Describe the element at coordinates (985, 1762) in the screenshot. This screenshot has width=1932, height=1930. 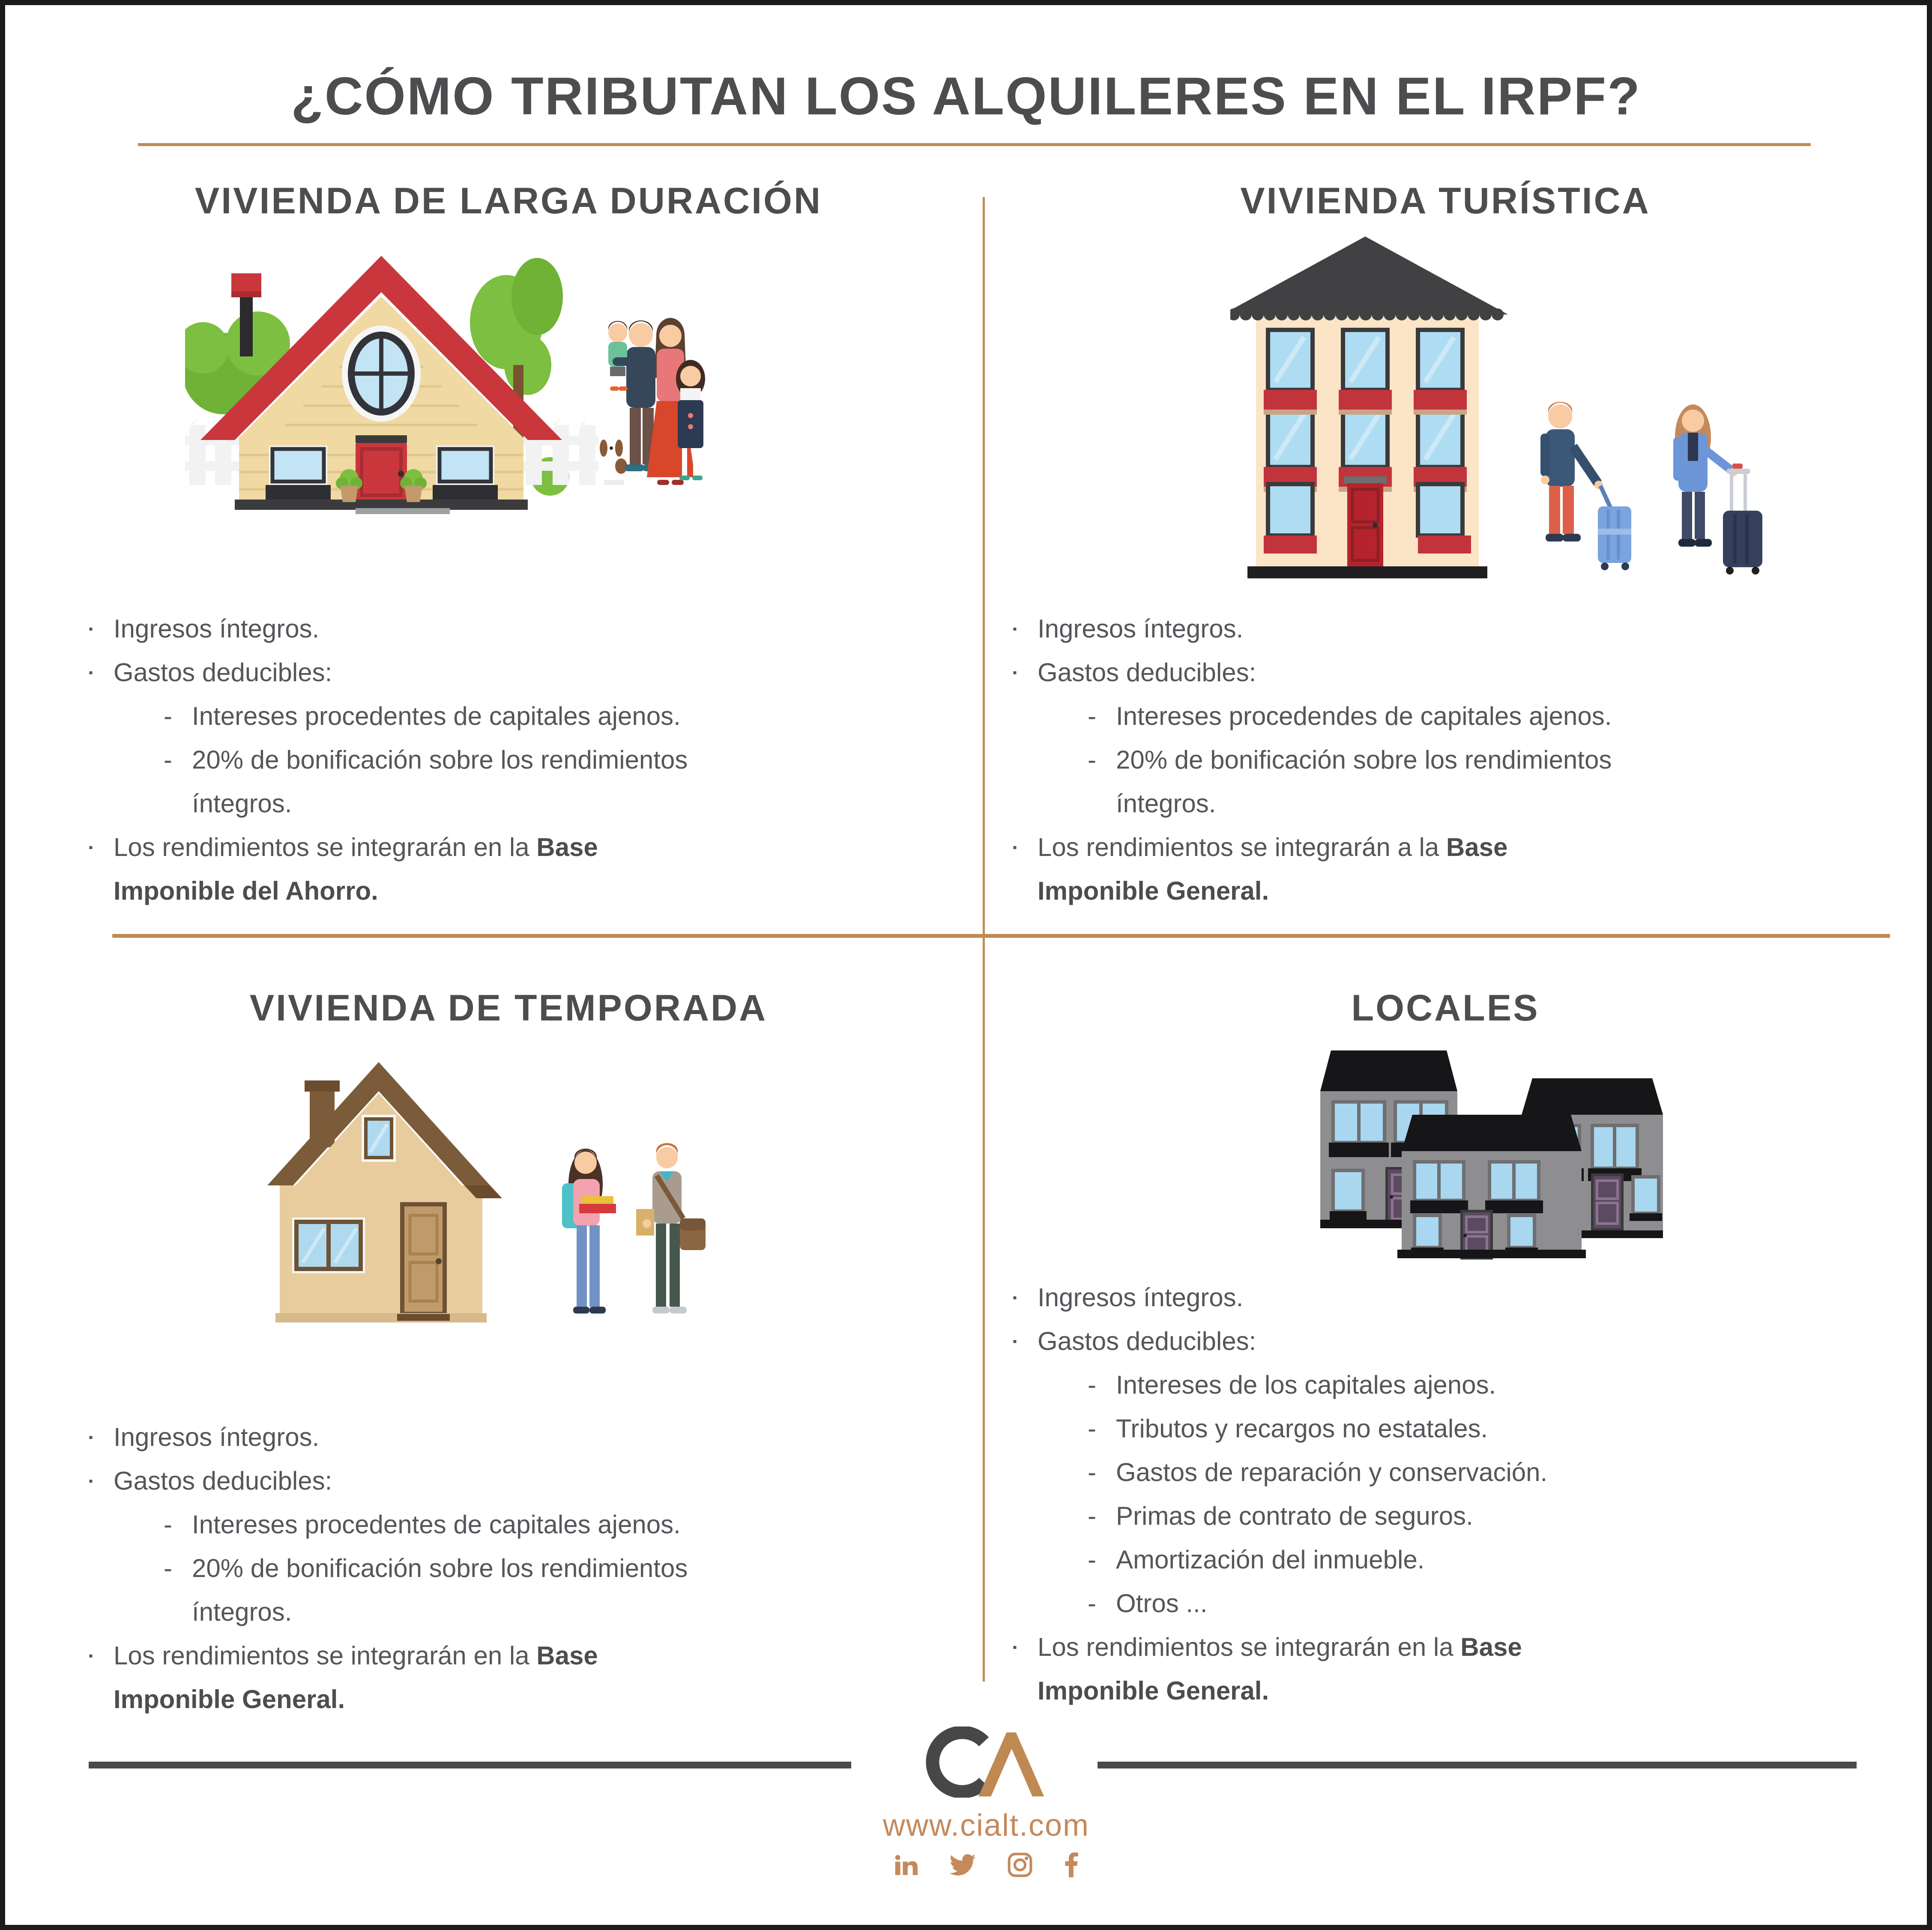
I see `ca-logo` at that location.